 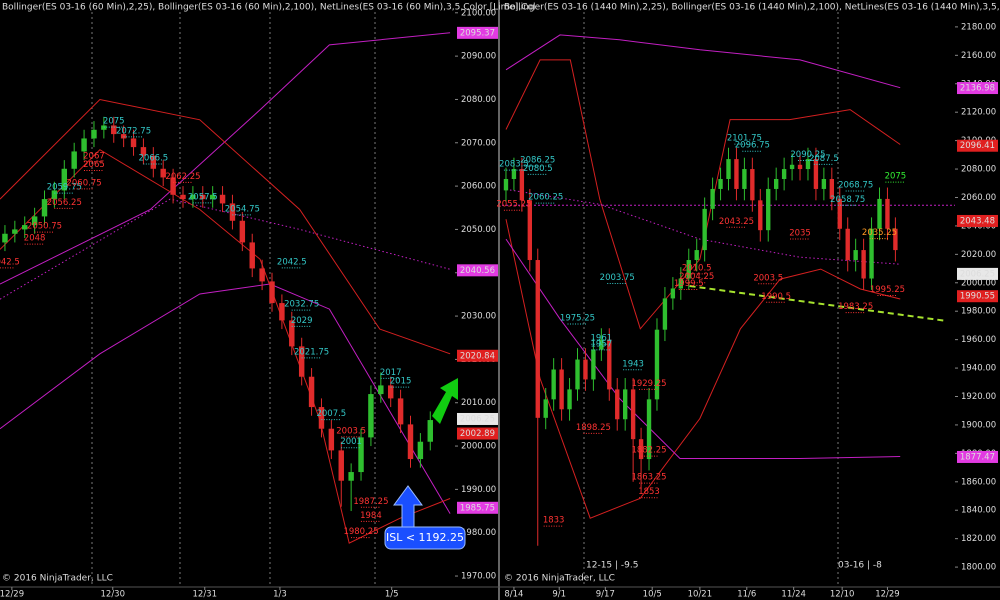 I want to click on level-label: 1853, so click(x=649, y=492).